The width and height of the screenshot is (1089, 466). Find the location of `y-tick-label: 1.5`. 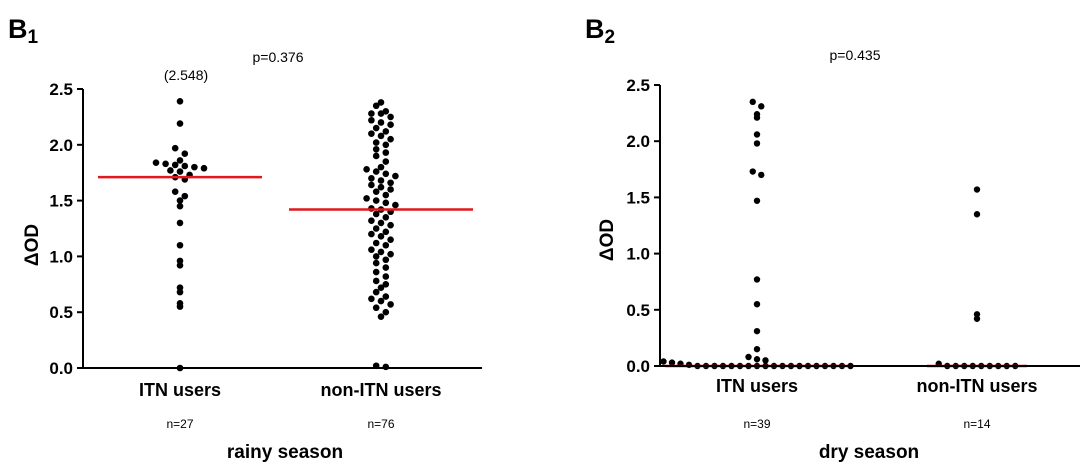

y-tick-label: 1.5 is located at coordinates (638, 197).